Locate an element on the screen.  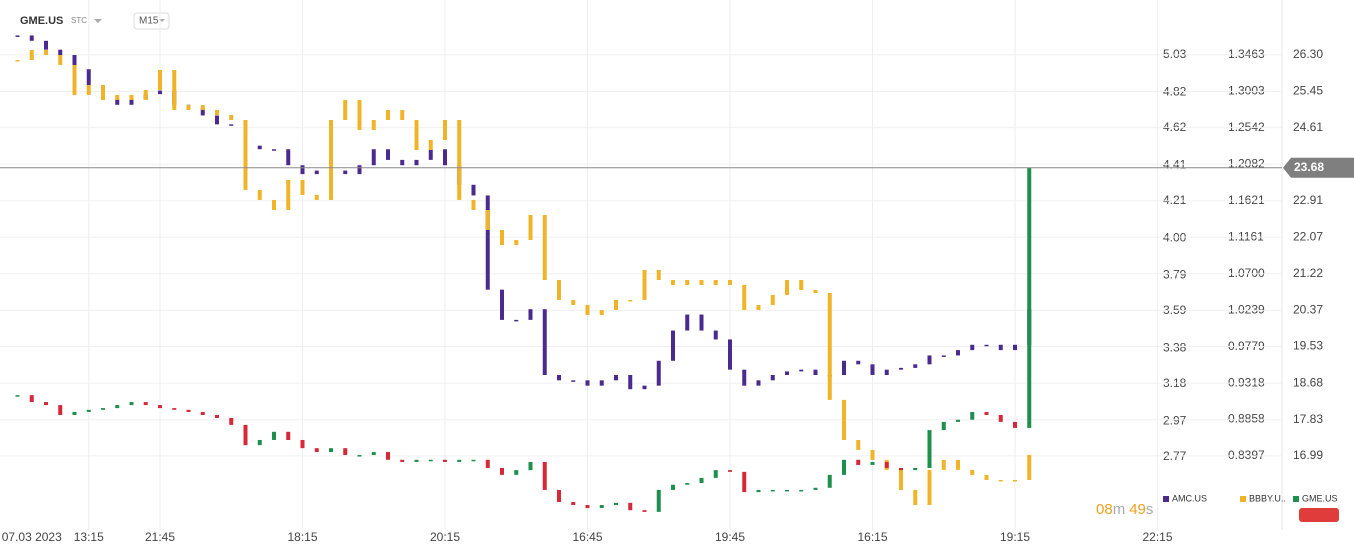
y-tick-label: 25.45 is located at coordinates (1308, 91).